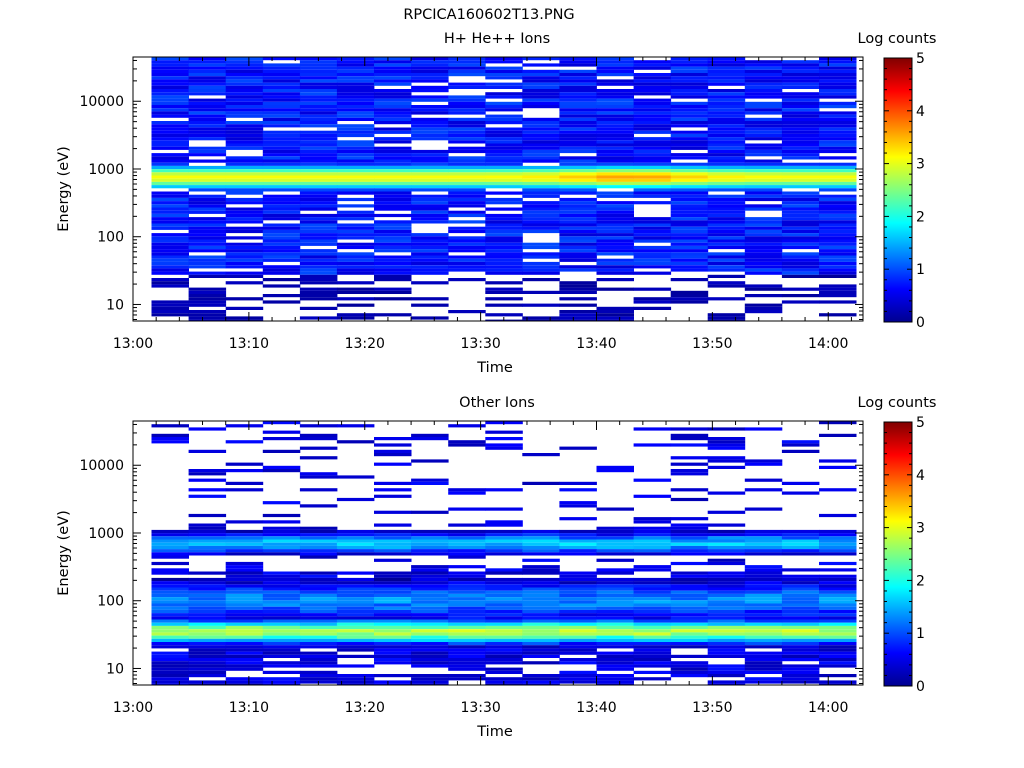 The height and width of the screenshot is (768, 1024). I want to click on y-tick-label: 100, so click(110, 602).